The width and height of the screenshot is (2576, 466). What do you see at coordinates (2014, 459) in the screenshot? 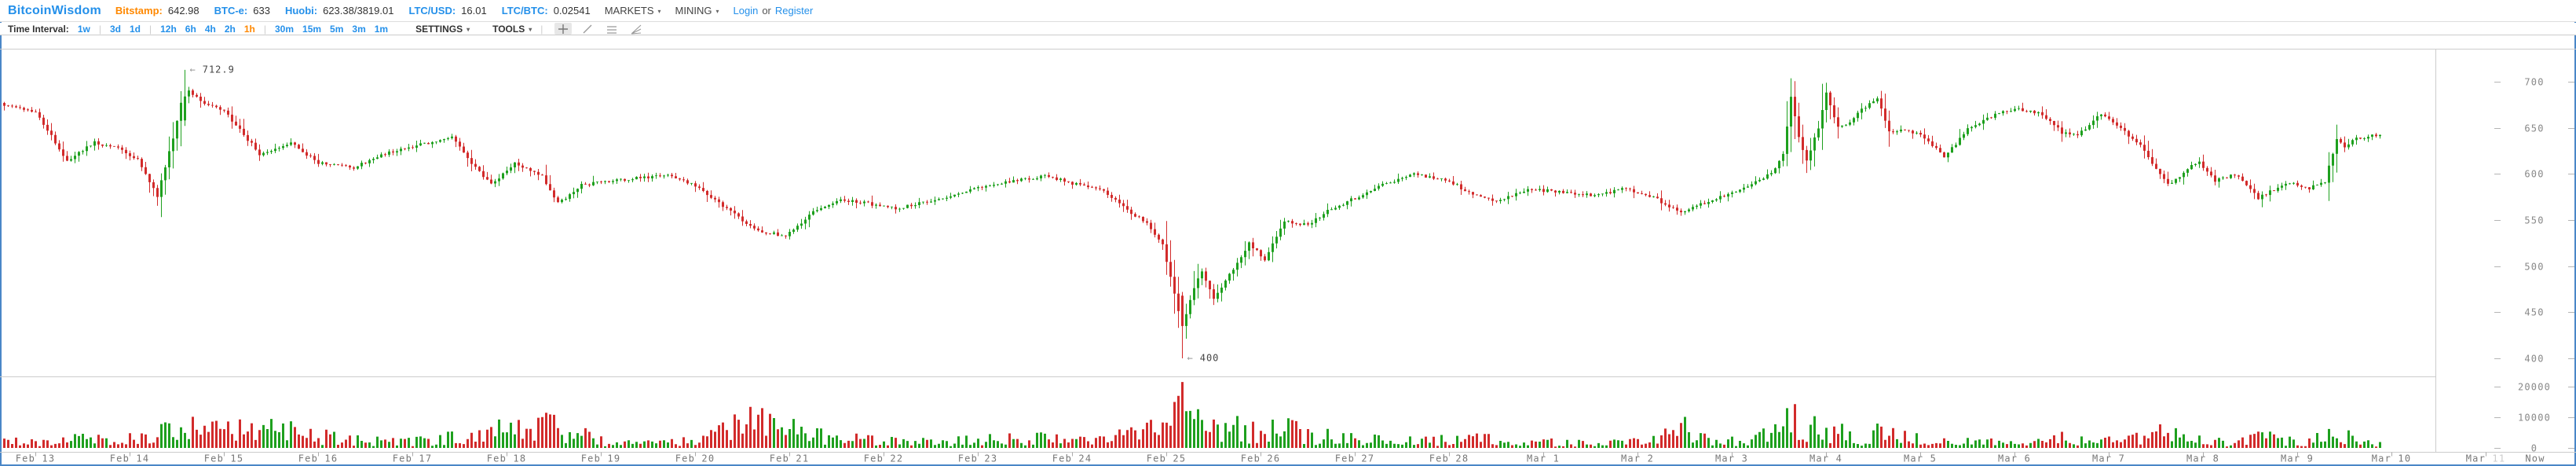
I see `axis-label: Mar 6` at bounding box center [2014, 459].